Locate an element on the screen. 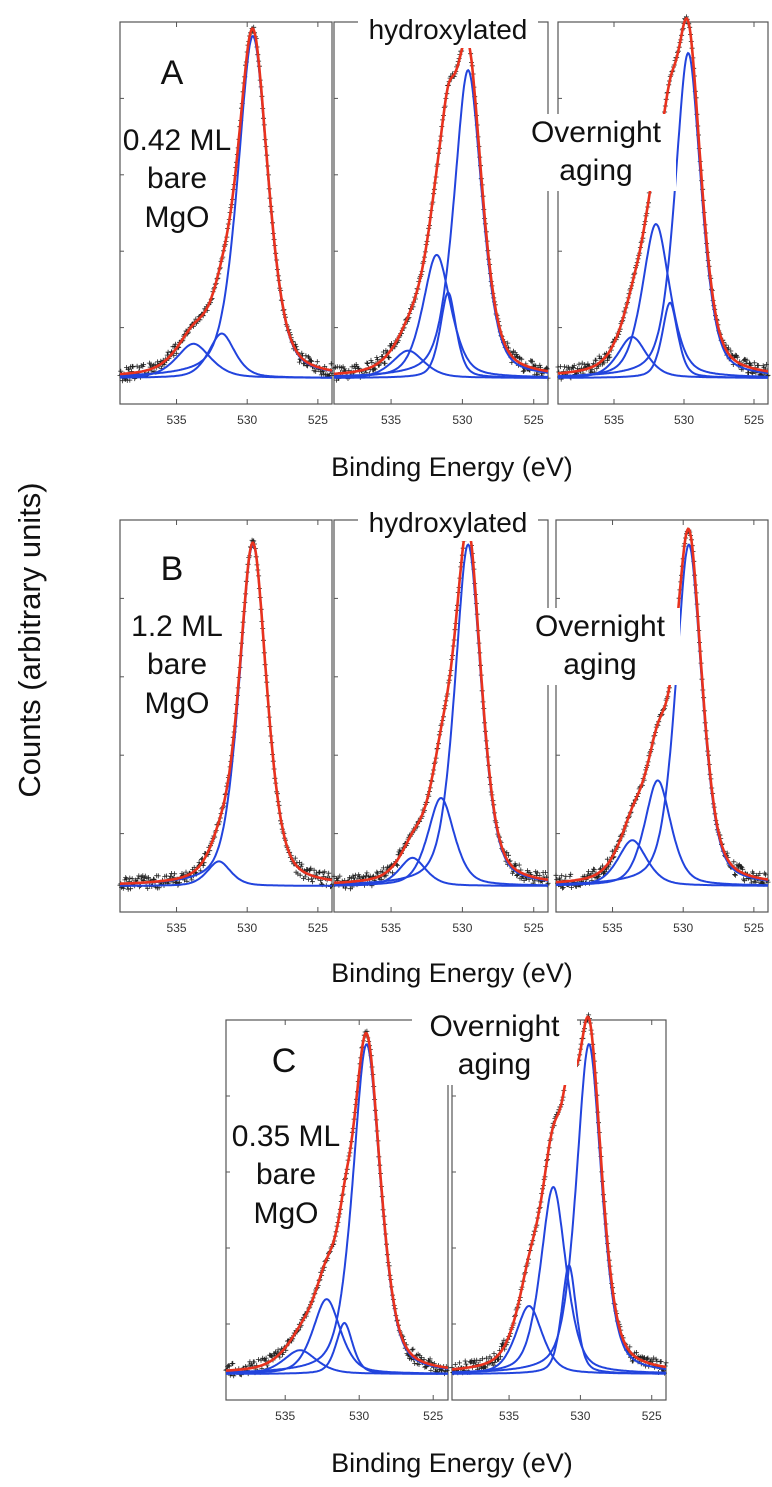  plot-frame-b2 is located at coordinates (441, 716).